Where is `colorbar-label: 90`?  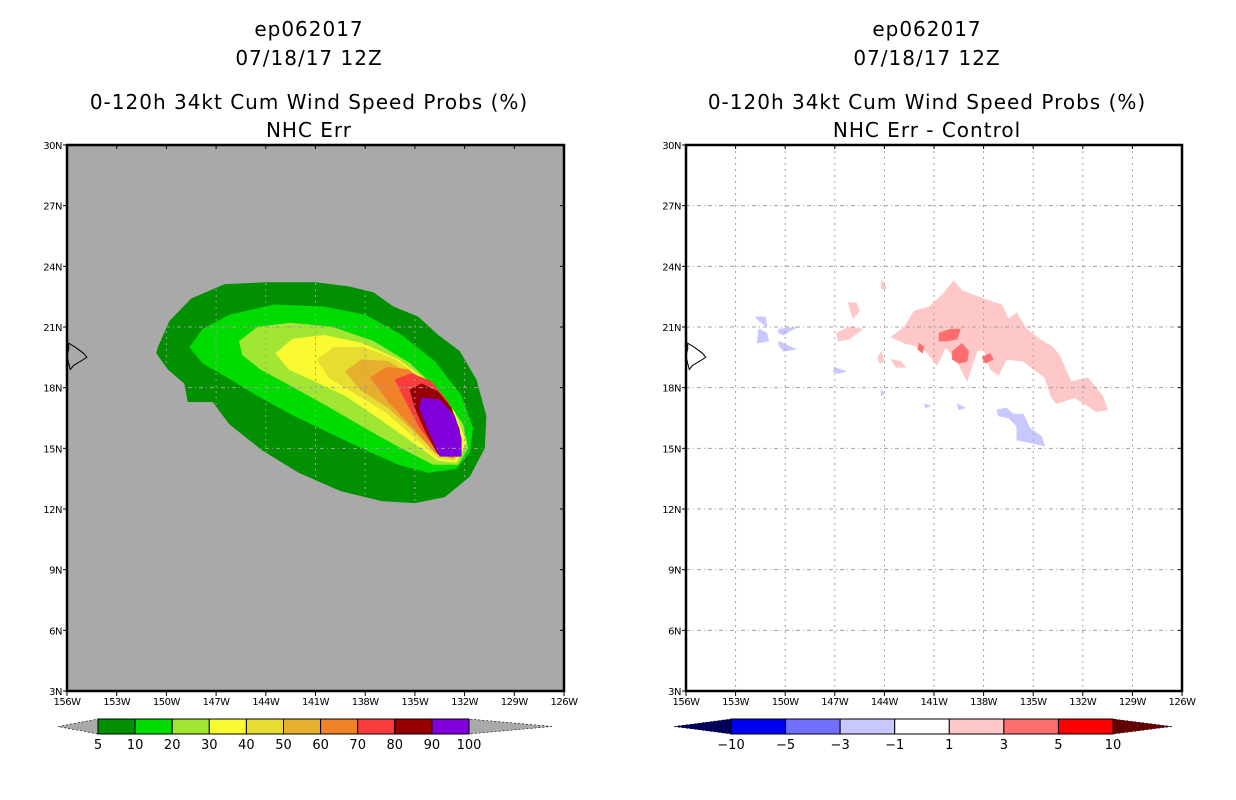 colorbar-label: 90 is located at coordinates (432, 745).